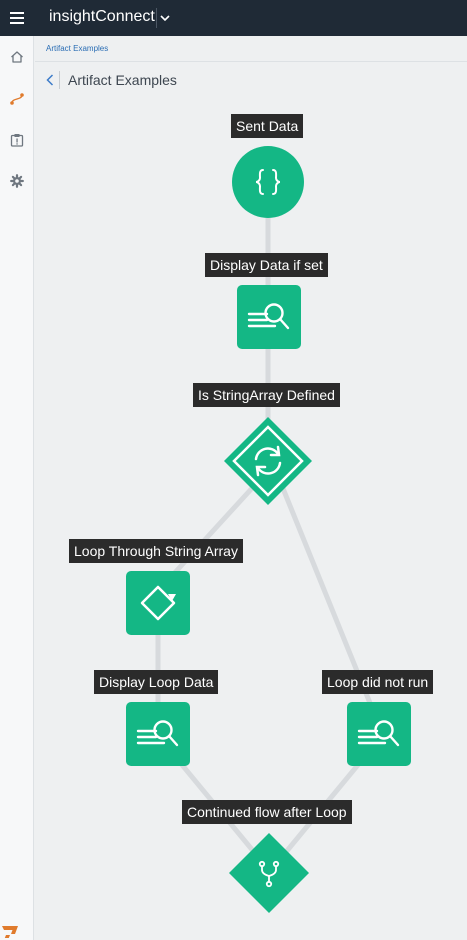 Image resolution: width=467 pixels, height=940 pixels. Describe the element at coordinates (378, 682) in the screenshot. I see `node-label-loop-did-not-run: Loop did not run` at that location.